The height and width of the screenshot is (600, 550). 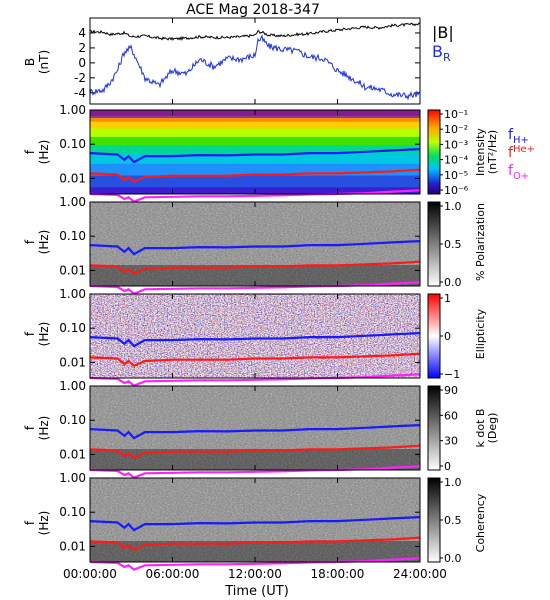 I want to click on b-ytick-label: 4, so click(x=82, y=33).